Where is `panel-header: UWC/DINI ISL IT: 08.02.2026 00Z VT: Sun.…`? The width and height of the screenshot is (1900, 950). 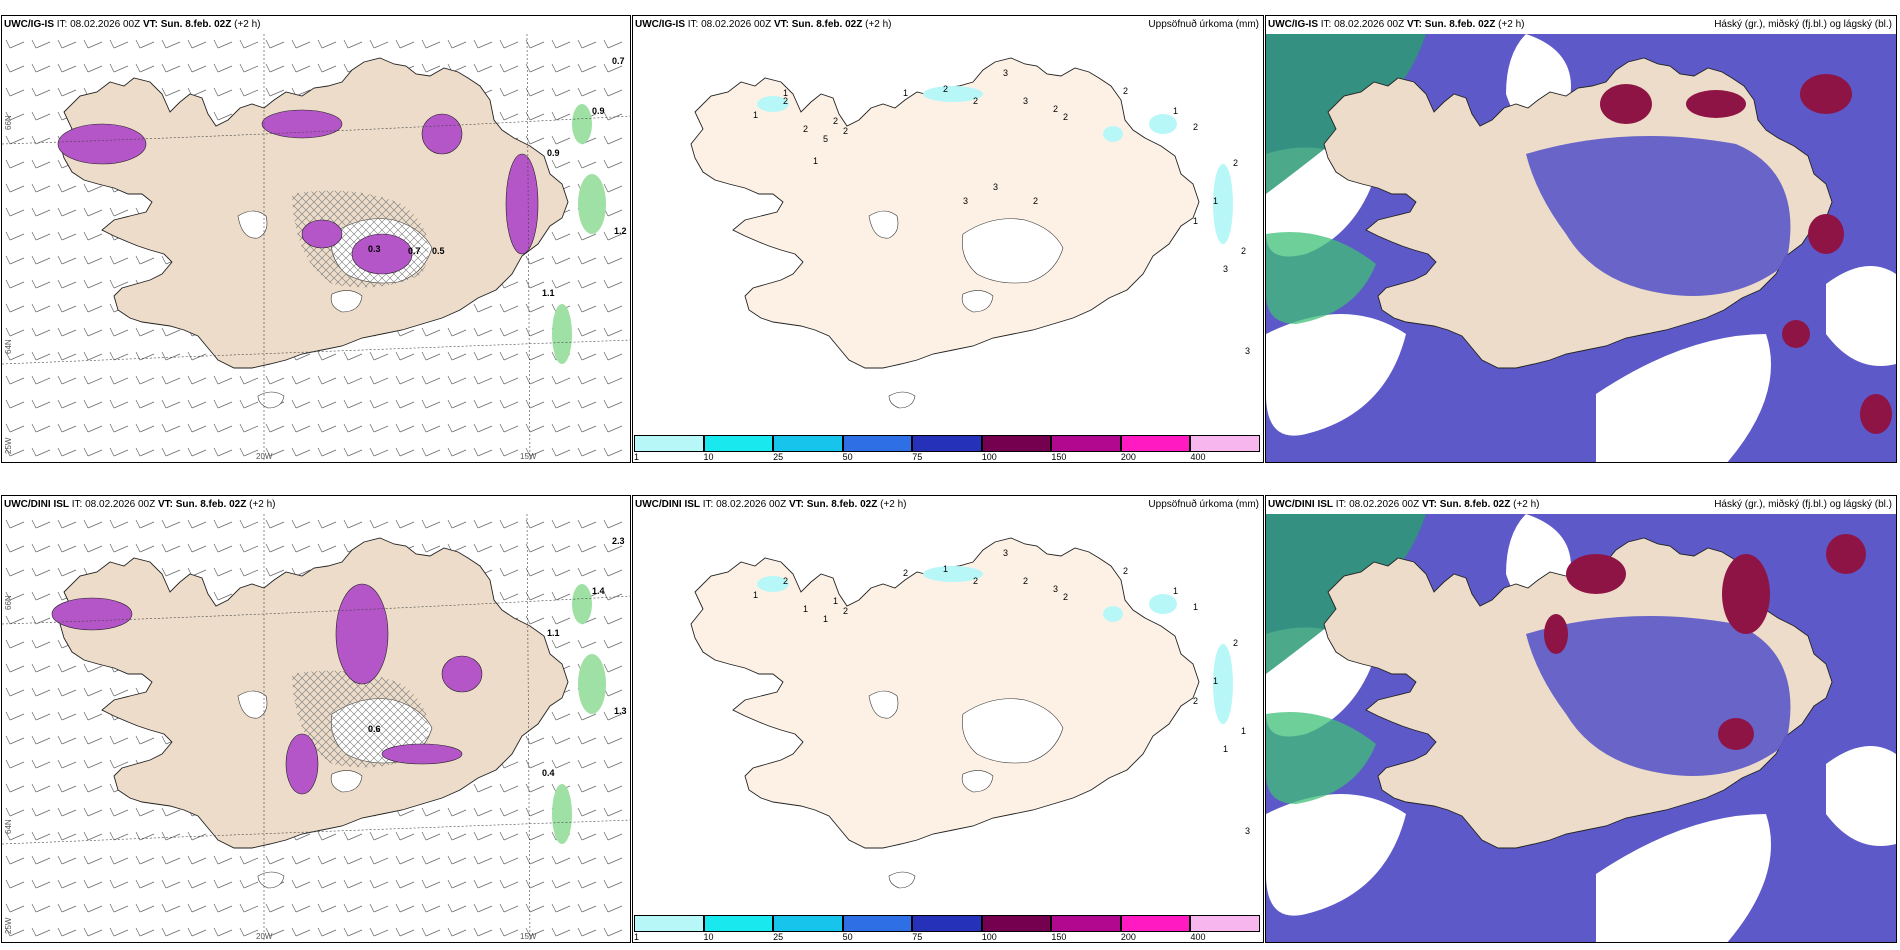 panel-header: UWC/DINI ISL IT: 08.02.2026 00Z VT: Sun.… is located at coordinates (1581, 505).